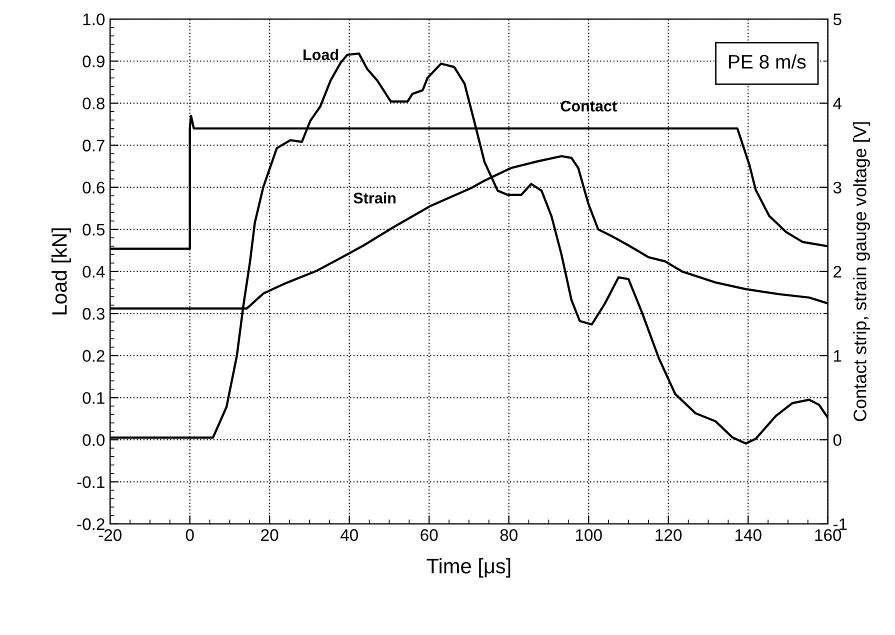  What do you see at coordinates (838, 272) in the screenshot?
I see `y2-tick-label: 2` at bounding box center [838, 272].